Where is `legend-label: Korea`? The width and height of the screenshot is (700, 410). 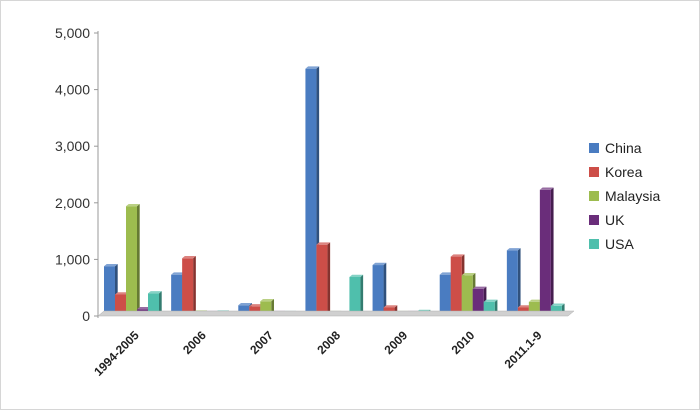 legend-label: Korea is located at coordinates (624, 172).